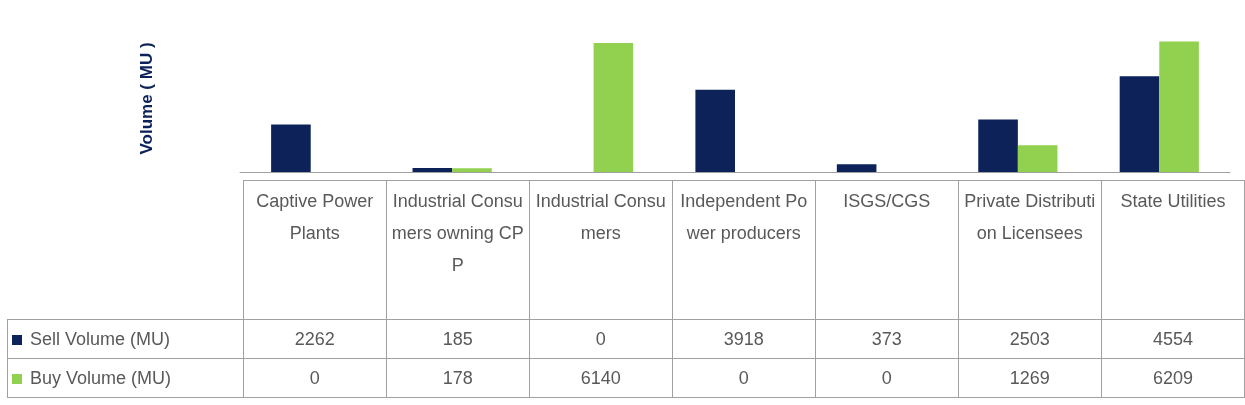 The height and width of the screenshot is (405, 1245). Describe the element at coordinates (744, 339) in the screenshot. I see `data-label: 3918` at that location.